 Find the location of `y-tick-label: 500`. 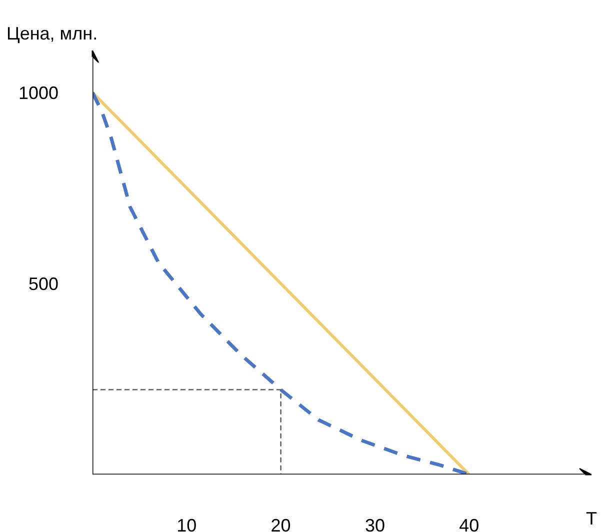

y-tick-label: 500 is located at coordinates (43, 284).